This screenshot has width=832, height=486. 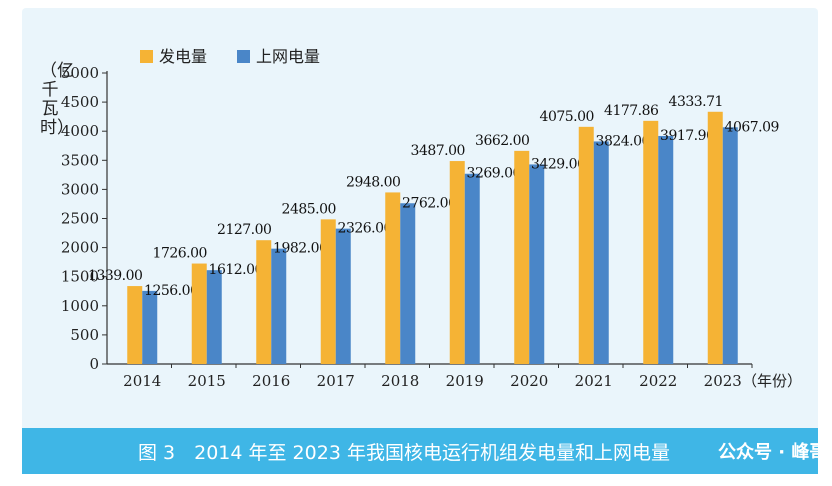 I want to click on x-tick-label: 2022, so click(x=658, y=381).